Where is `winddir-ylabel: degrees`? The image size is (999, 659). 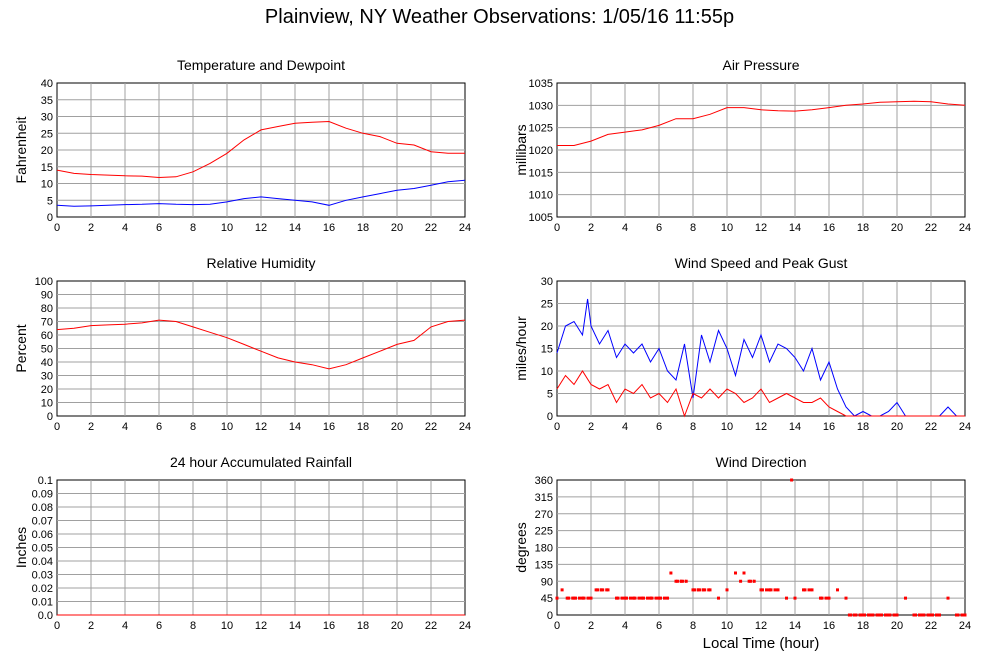 winddir-ylabel: degrees is located at coordinates (521, 547).